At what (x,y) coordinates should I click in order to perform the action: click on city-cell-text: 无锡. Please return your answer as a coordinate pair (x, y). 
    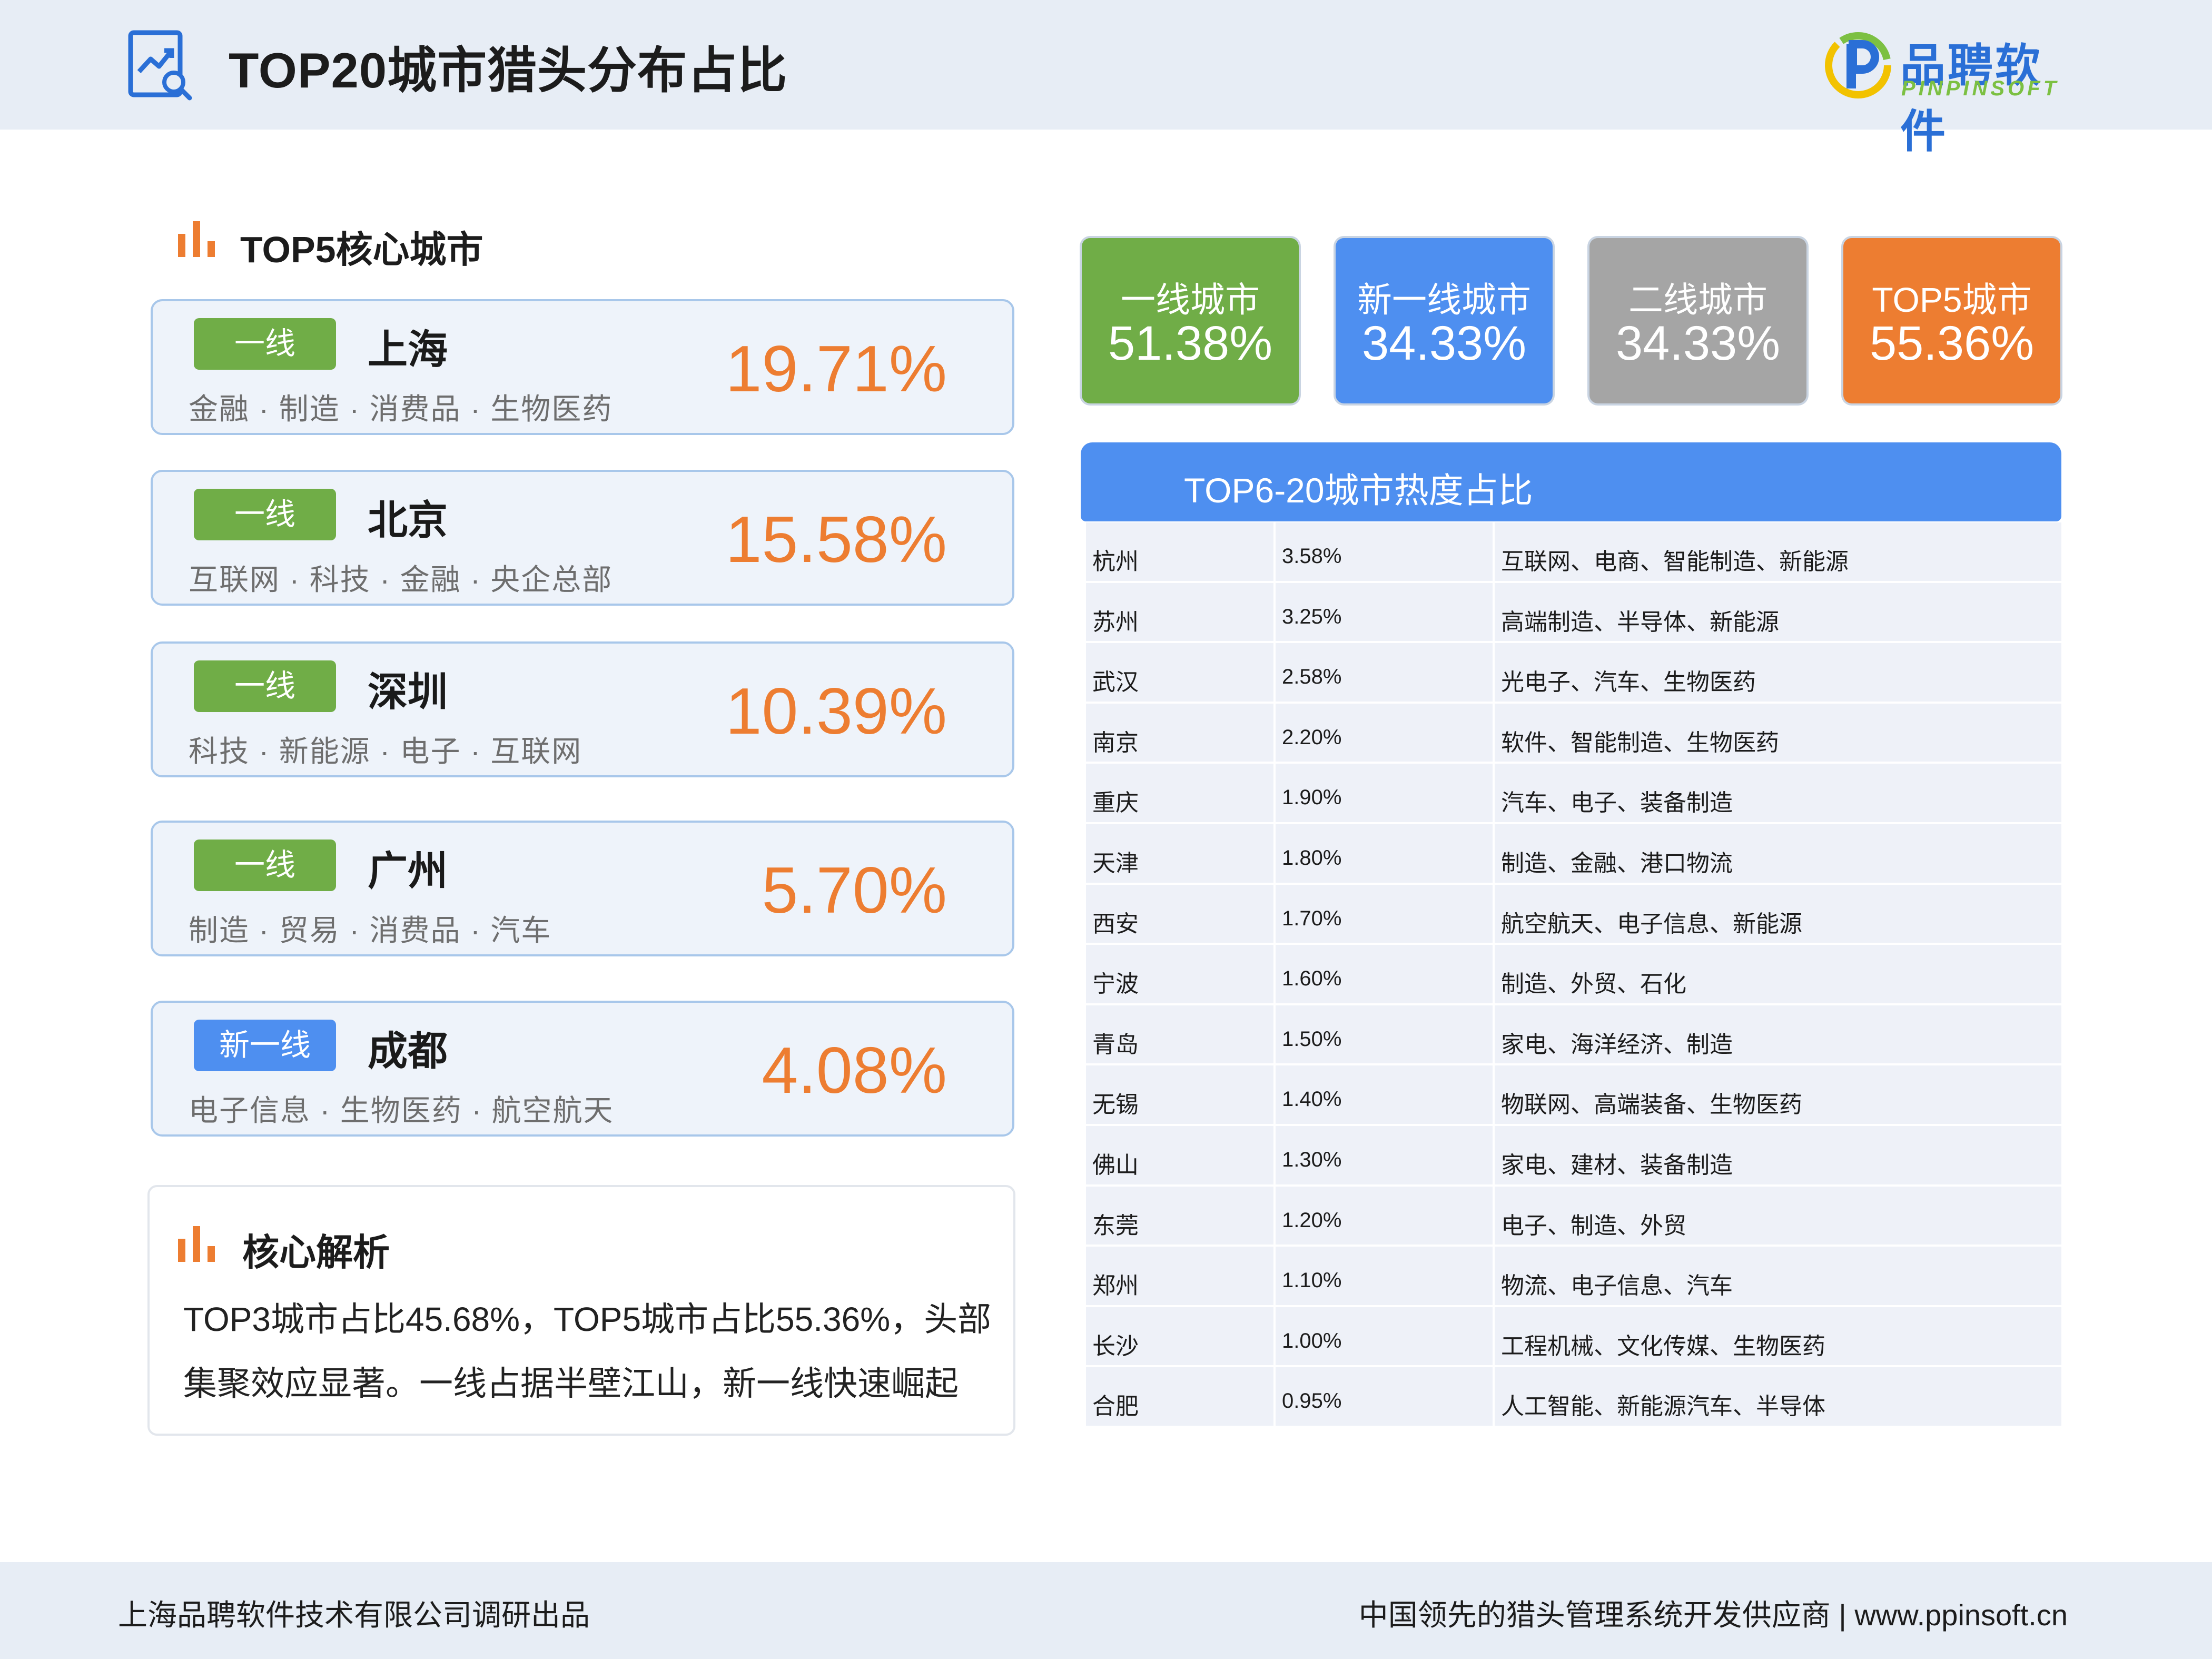
    Looking at the image, I should click on (1115, 1105).